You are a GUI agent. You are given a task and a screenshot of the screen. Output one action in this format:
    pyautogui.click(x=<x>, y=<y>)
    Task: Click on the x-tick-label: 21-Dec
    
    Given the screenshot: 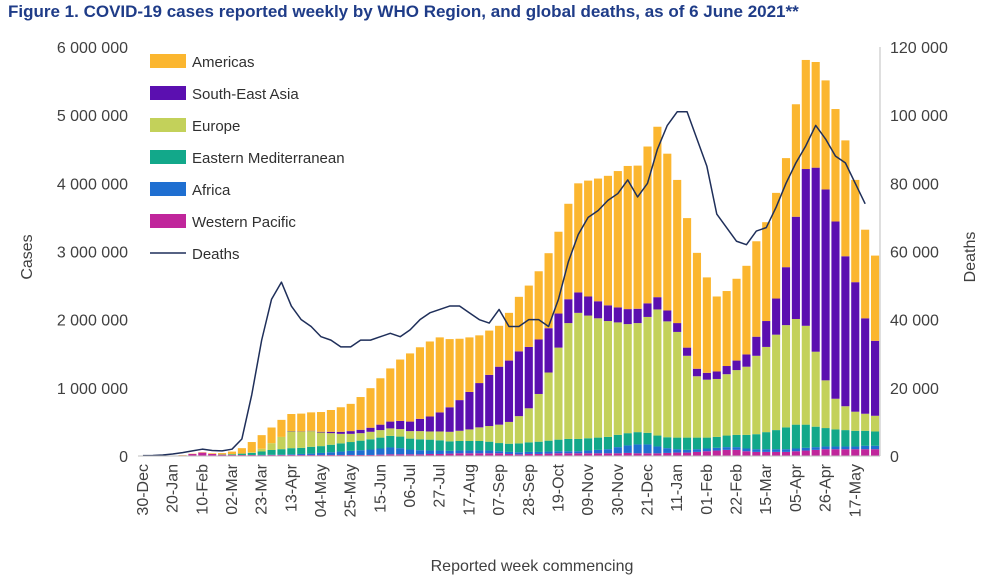 What is the action you would take?
    pyautogui.click(x=648, y=490)
    